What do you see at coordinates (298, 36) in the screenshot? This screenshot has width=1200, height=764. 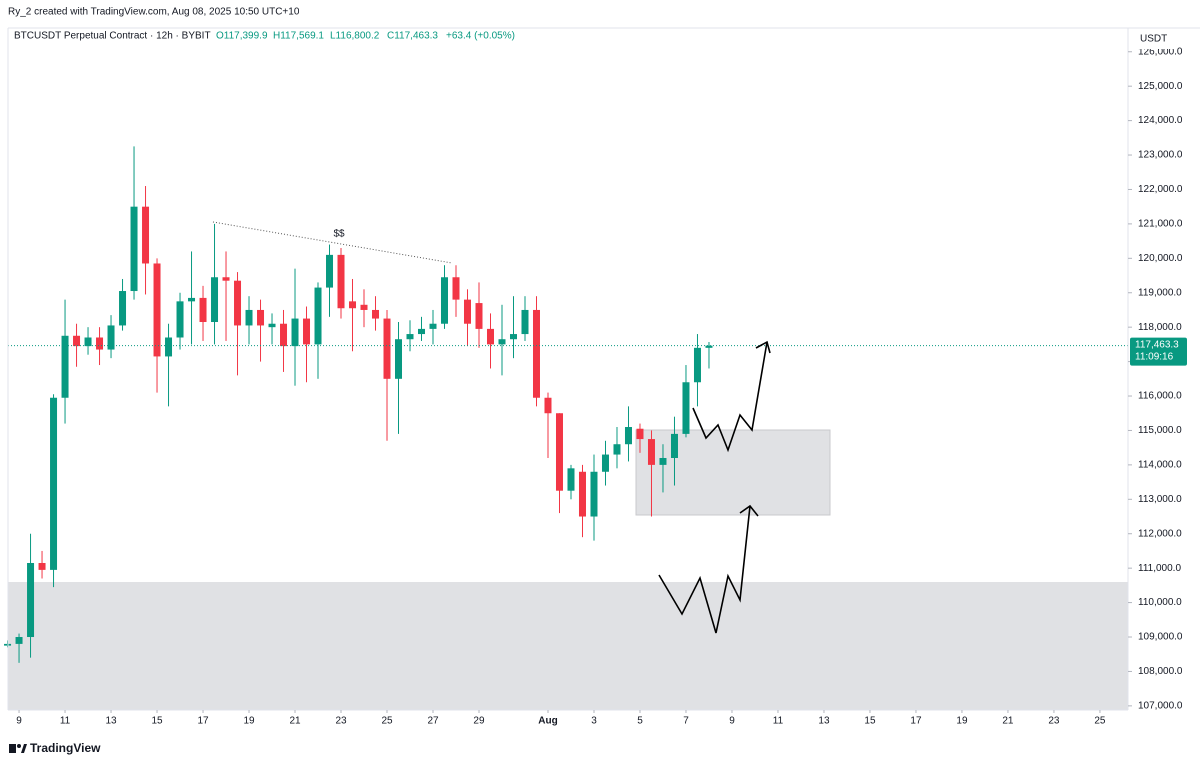 I see `ohlc-high: H117,569.1` at bounding box center [298, 36].